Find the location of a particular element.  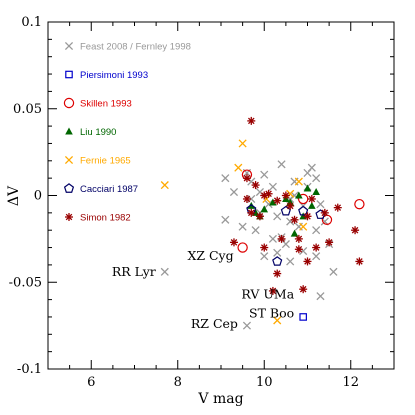

y-tick-label: 0 is located at coordinates (38, 196).